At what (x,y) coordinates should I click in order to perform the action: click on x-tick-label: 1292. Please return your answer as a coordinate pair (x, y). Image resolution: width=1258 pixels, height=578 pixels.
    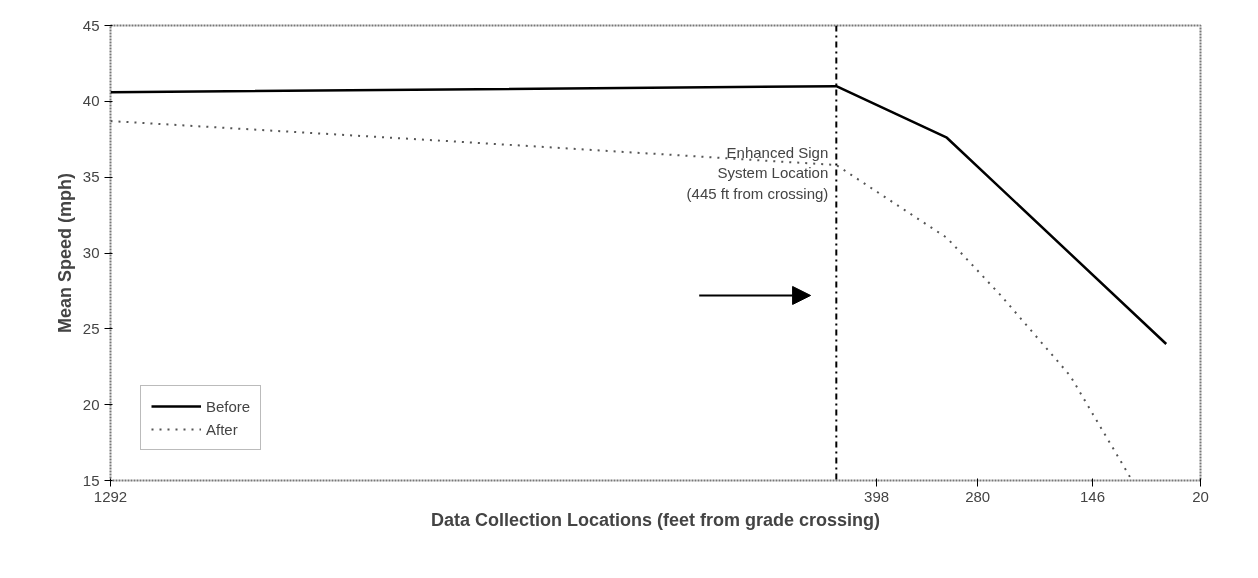
    Looking at the image, I should click on (110, 496).